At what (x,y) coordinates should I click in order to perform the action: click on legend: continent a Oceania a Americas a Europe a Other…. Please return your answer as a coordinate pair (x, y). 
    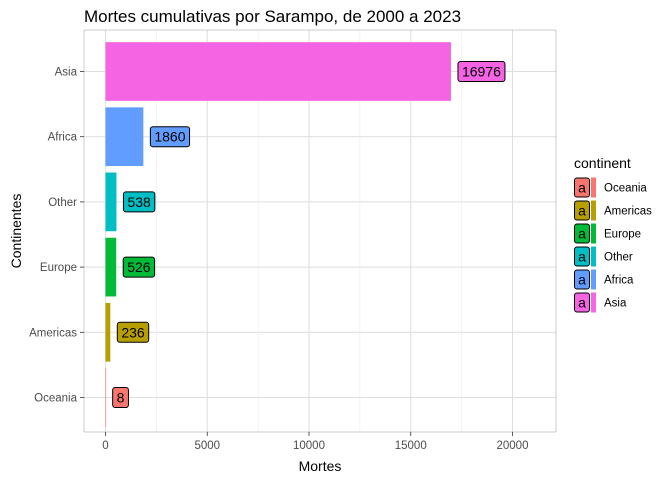
    Looking at the image, I should click on (613, 234).